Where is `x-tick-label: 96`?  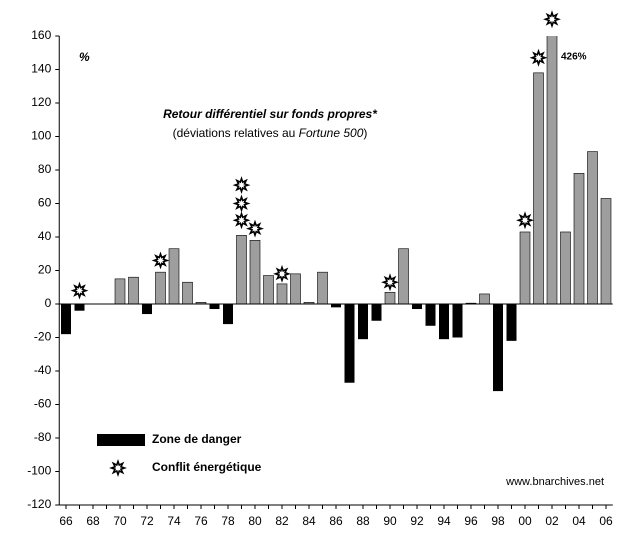
x-tick-label: 96 is located at coordinates (471, 521).